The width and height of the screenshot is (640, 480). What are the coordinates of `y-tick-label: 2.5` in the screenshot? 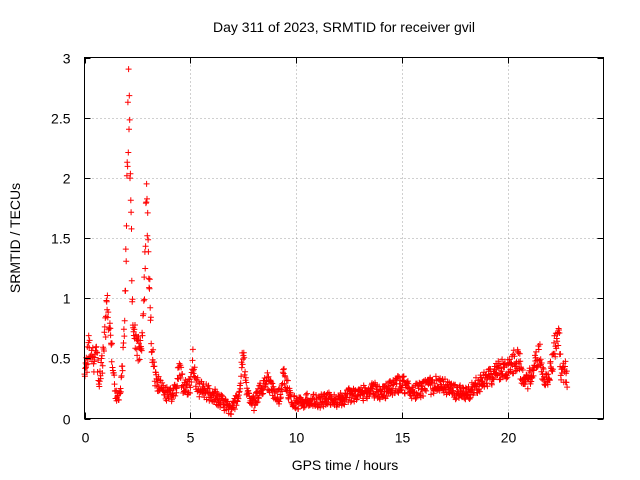 It's located at (61, 119).